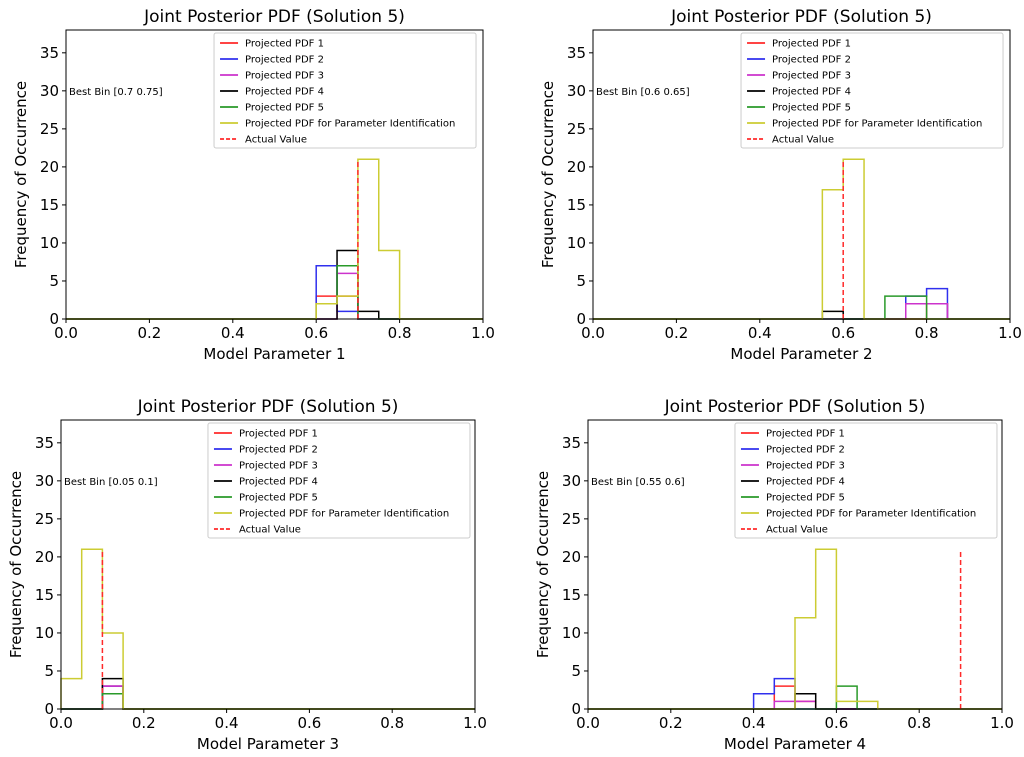  What do you see at coordinates (801, 354) in the screenshot?
I see `x-axis-label: Model Parameter 2` at bounding box center [801, 354].